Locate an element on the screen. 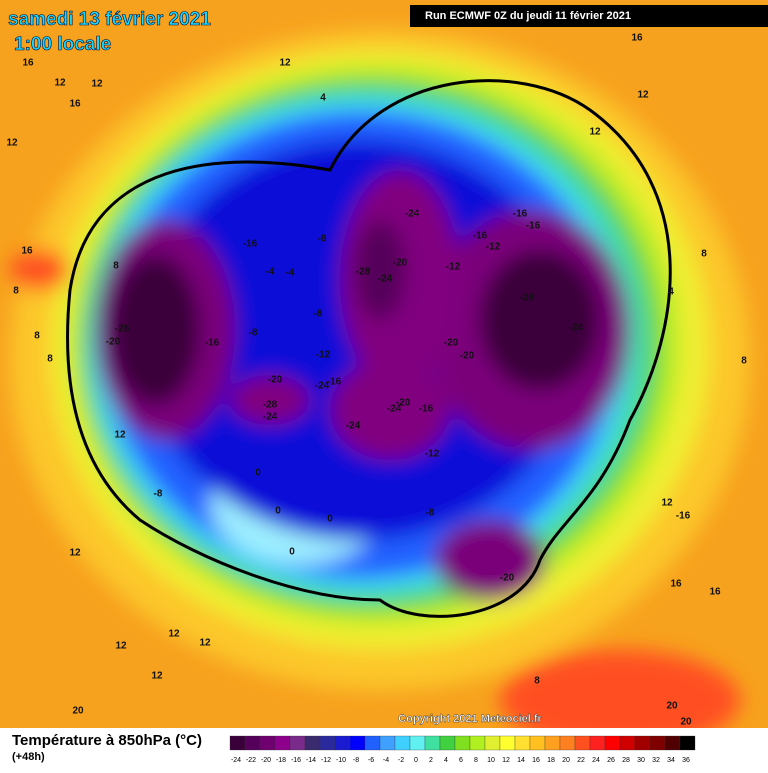 This screenshot has width=768, height=773. colorbar-tick: 18 is located at coordinates (551, 760).